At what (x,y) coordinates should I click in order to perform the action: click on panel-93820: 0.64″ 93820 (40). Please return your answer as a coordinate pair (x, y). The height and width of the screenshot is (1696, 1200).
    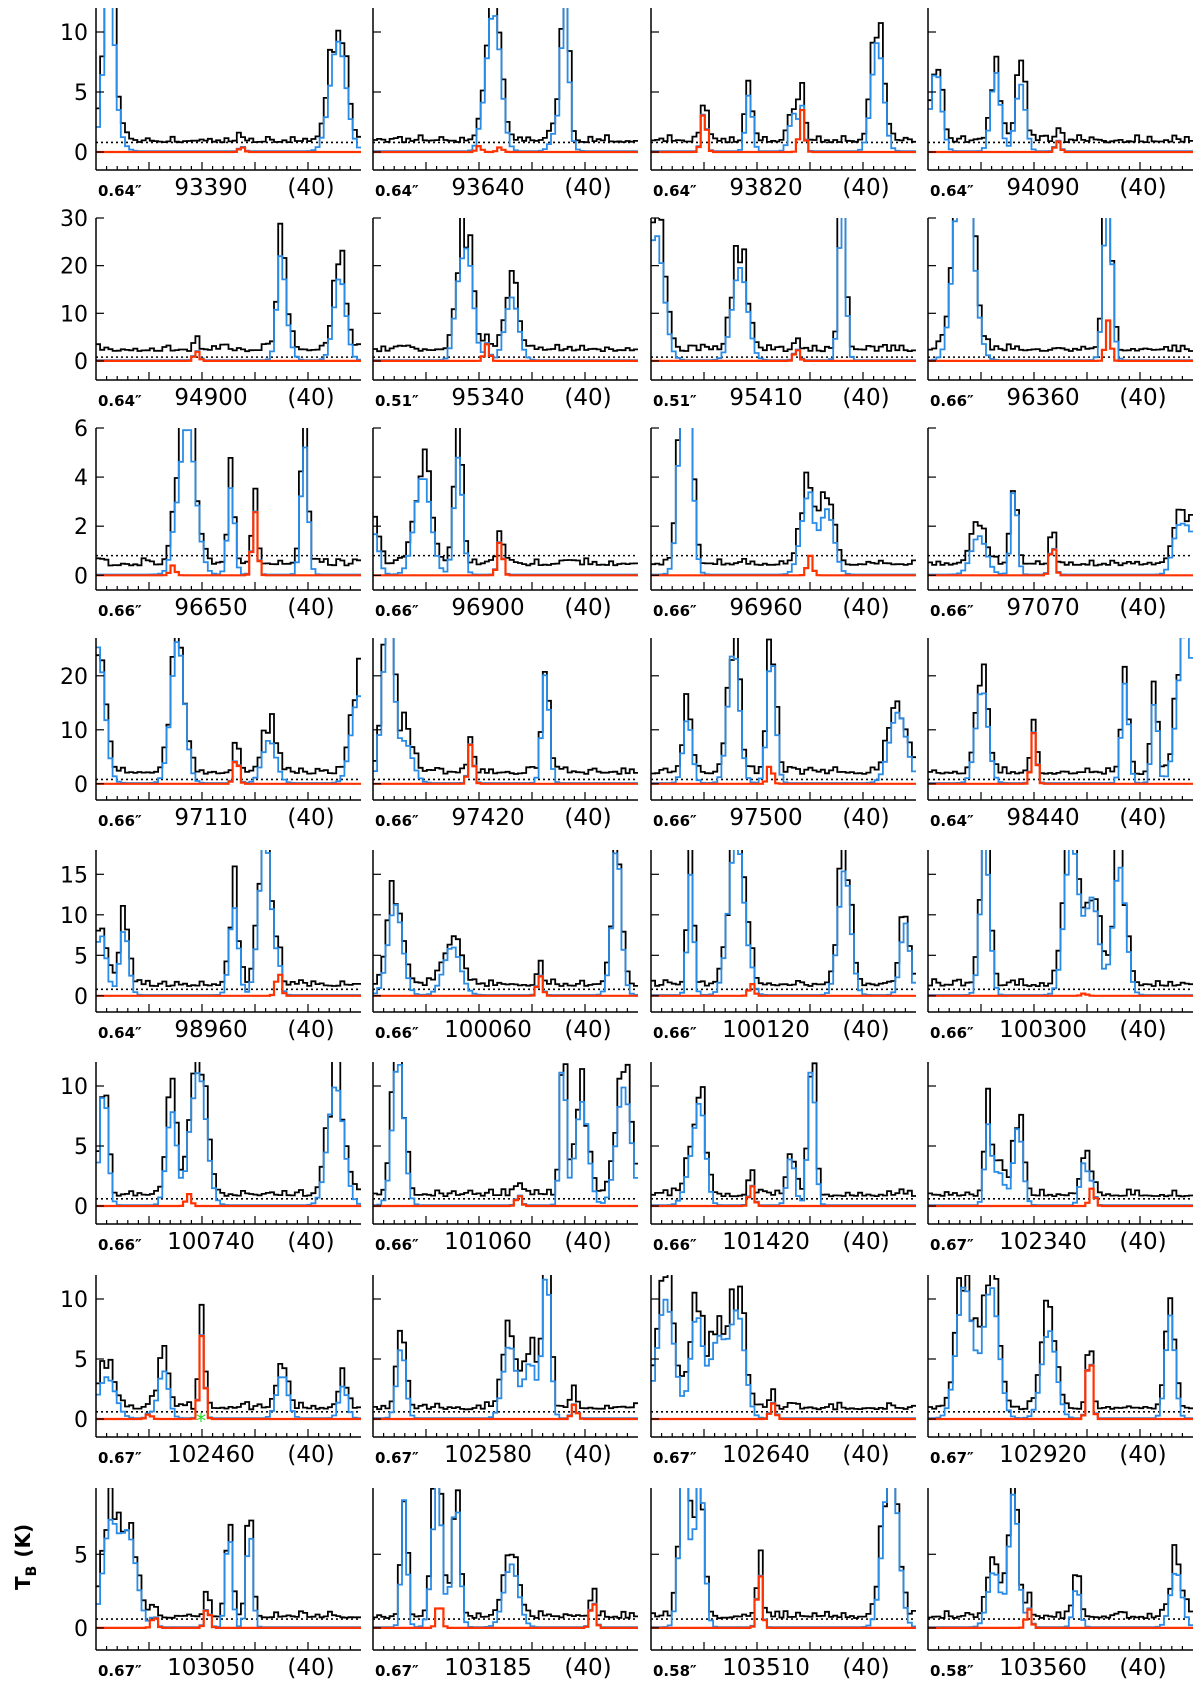
    Looking at the image, I should click on (783, 104).